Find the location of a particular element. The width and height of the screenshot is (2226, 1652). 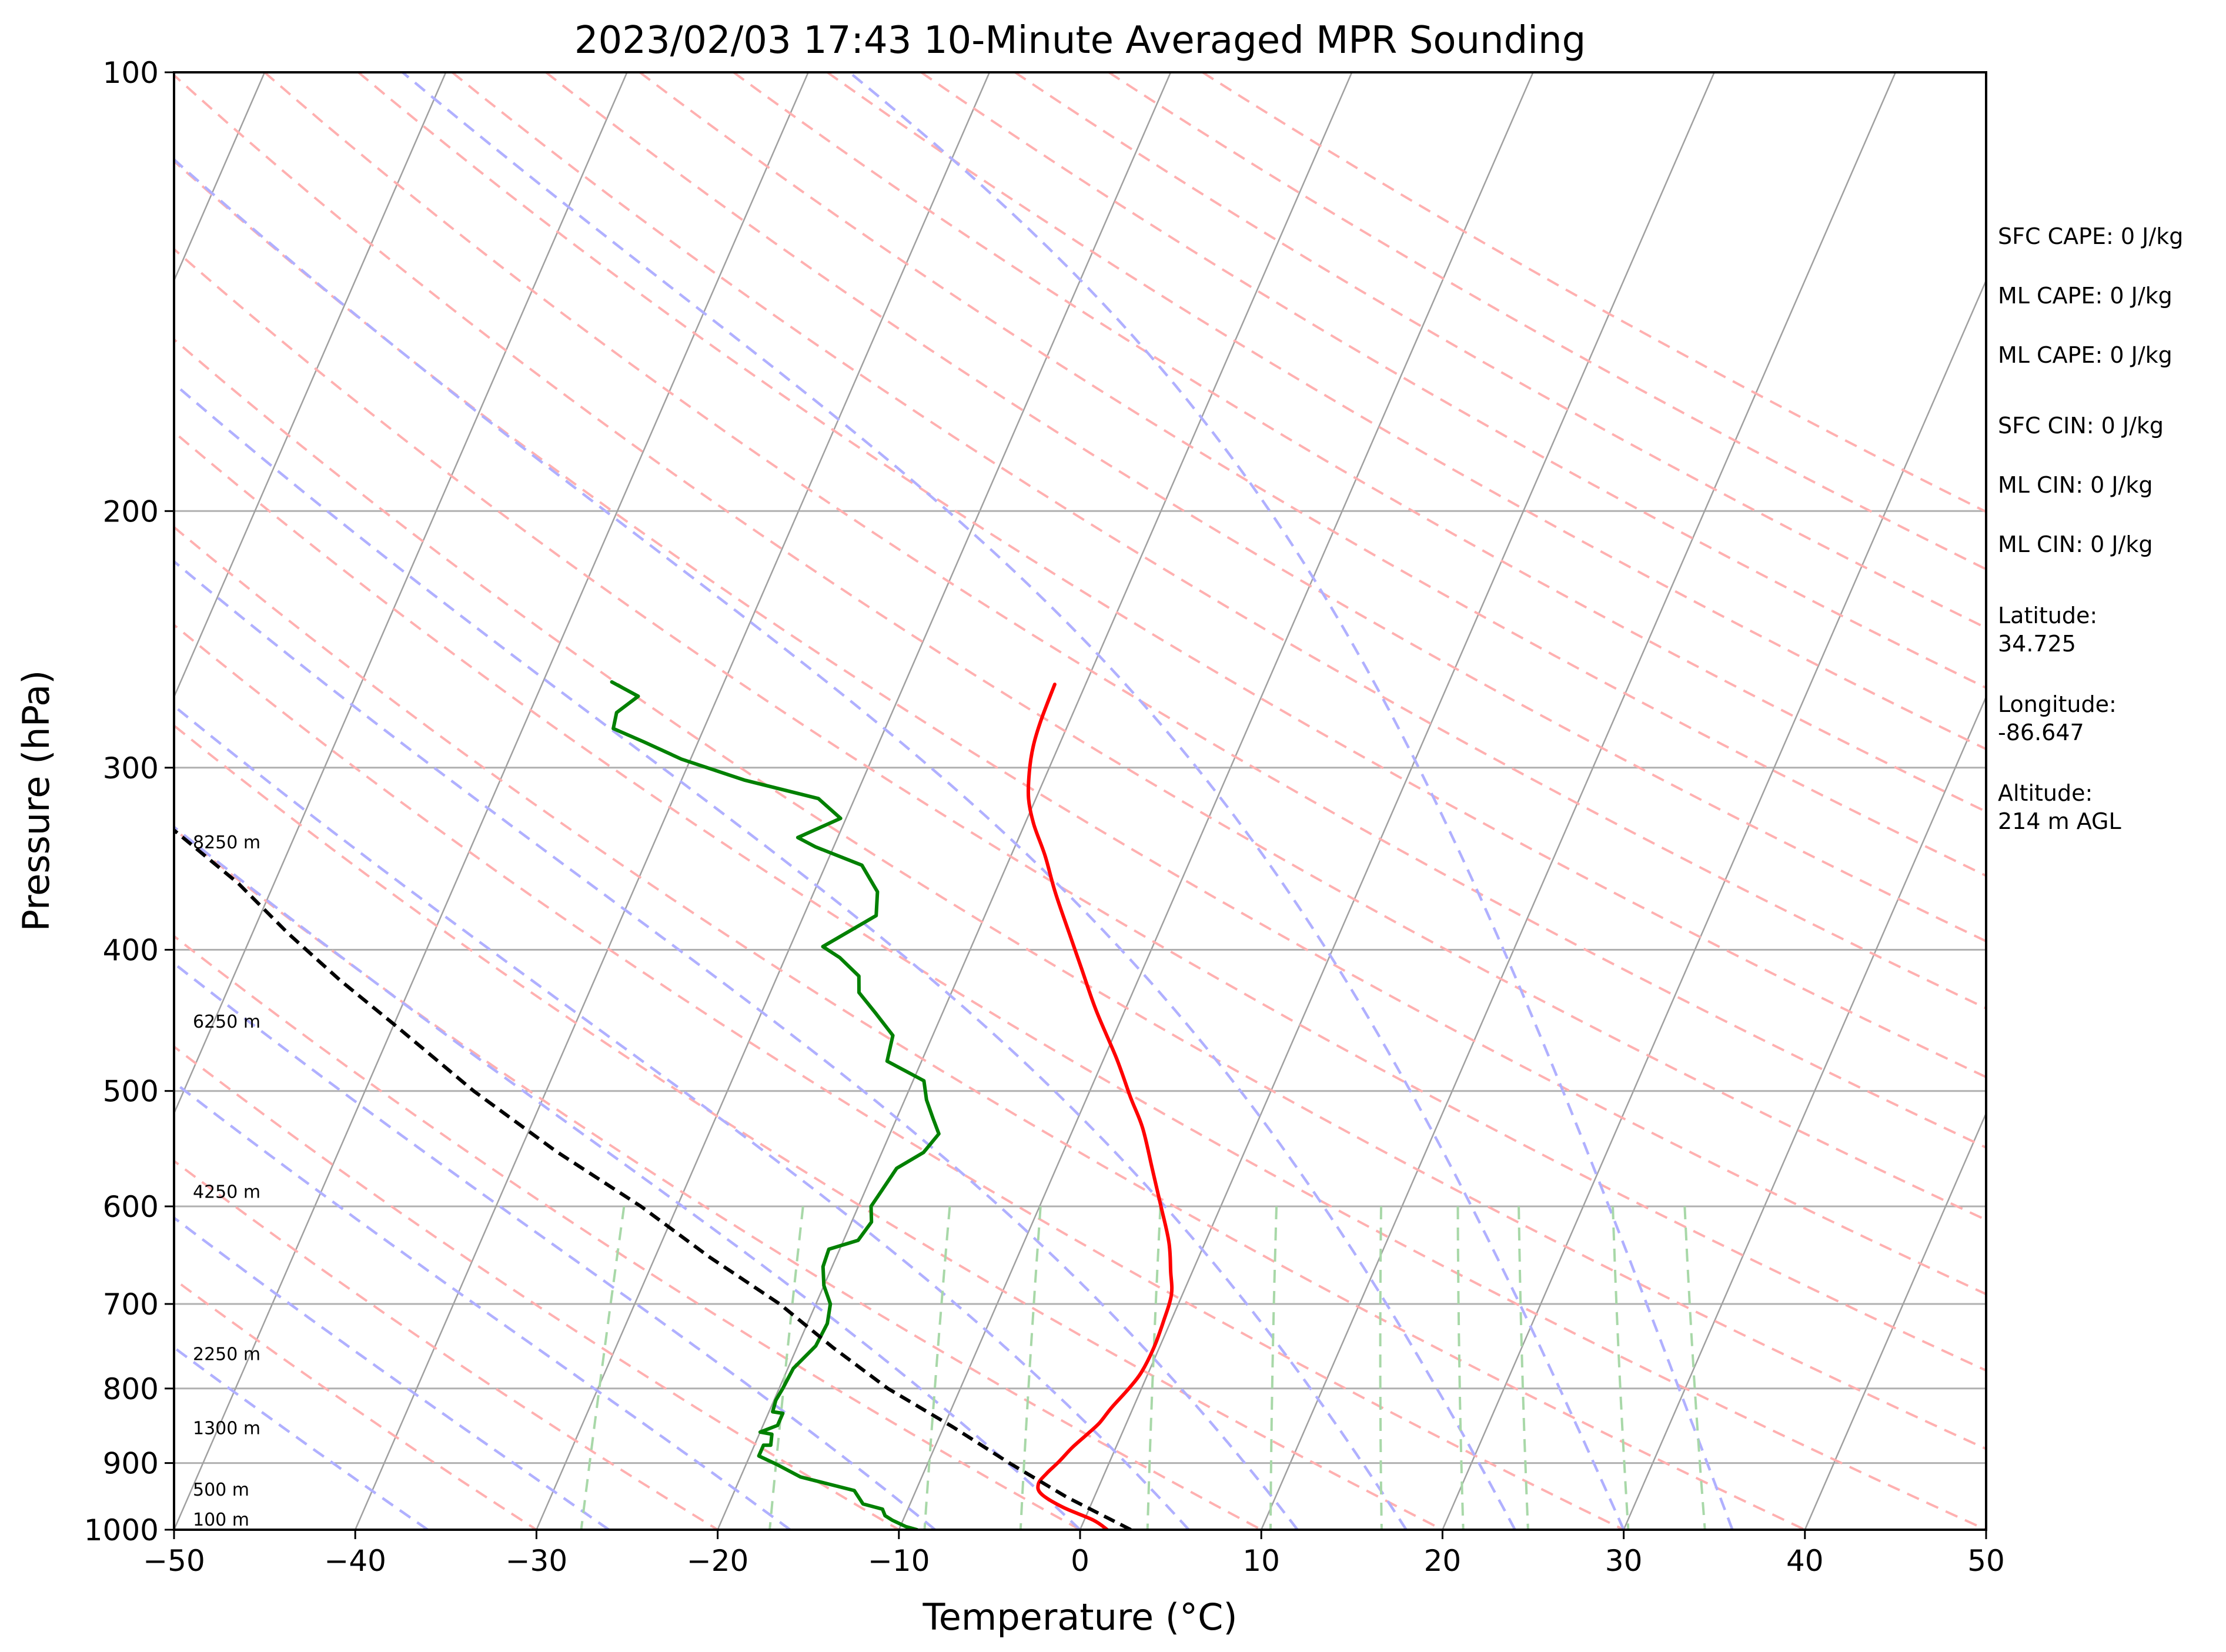

height-label: 1300 m is located at coordinates (227, 1429).